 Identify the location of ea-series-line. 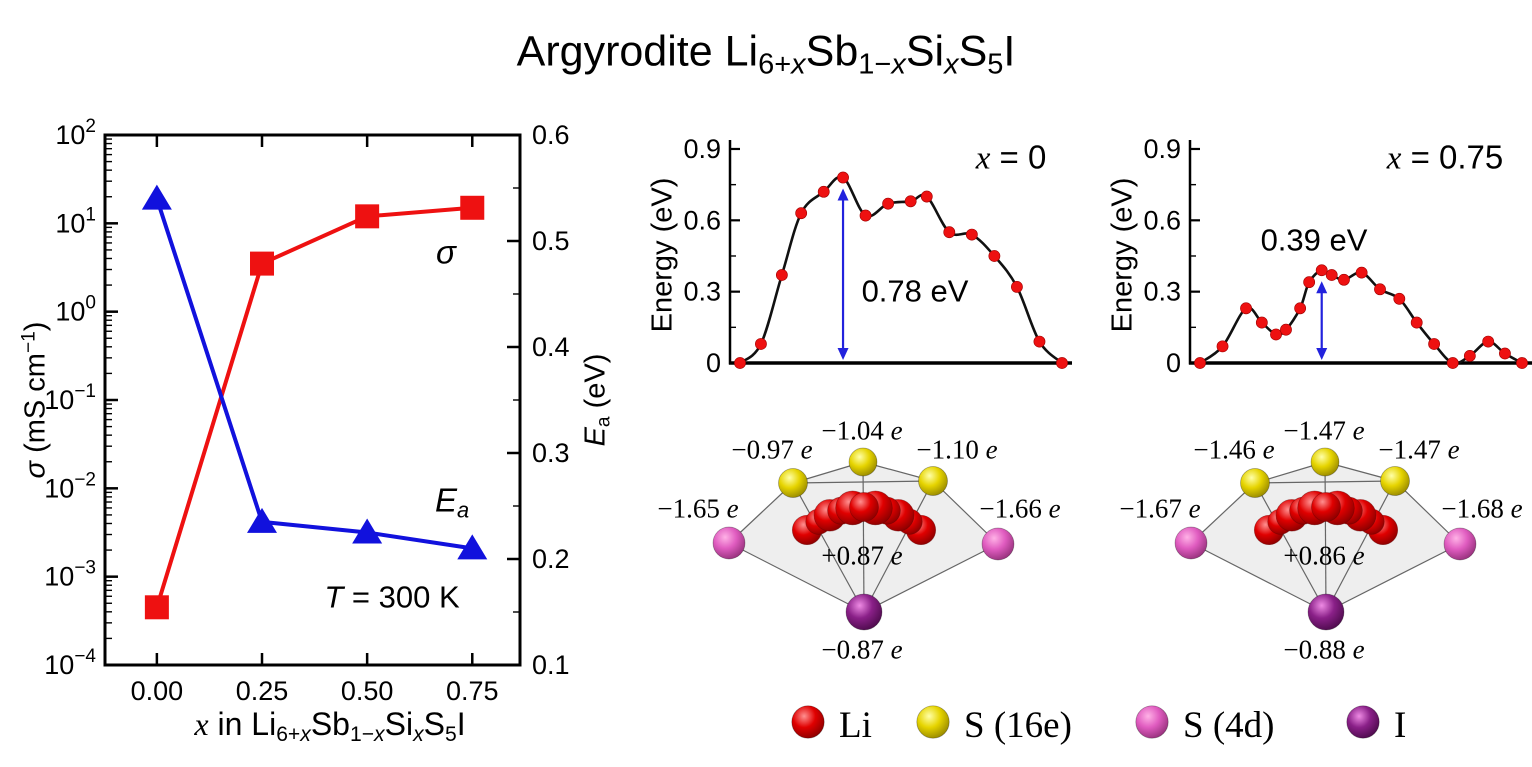
(313, 374).